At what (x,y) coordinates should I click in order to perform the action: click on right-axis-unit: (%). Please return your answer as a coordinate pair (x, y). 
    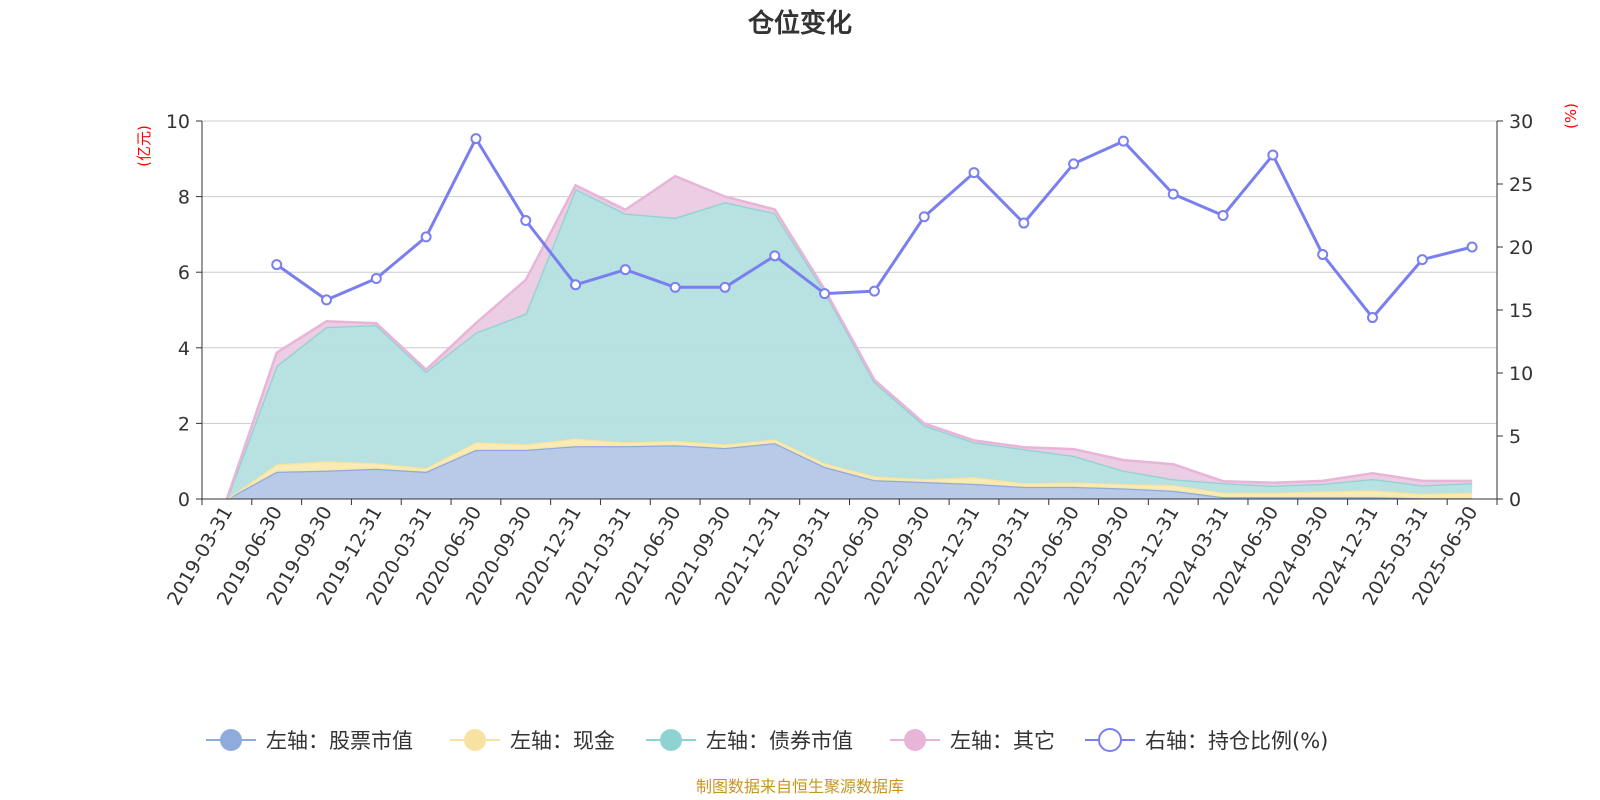
    Looking at the image, I should click on (1571, 116).